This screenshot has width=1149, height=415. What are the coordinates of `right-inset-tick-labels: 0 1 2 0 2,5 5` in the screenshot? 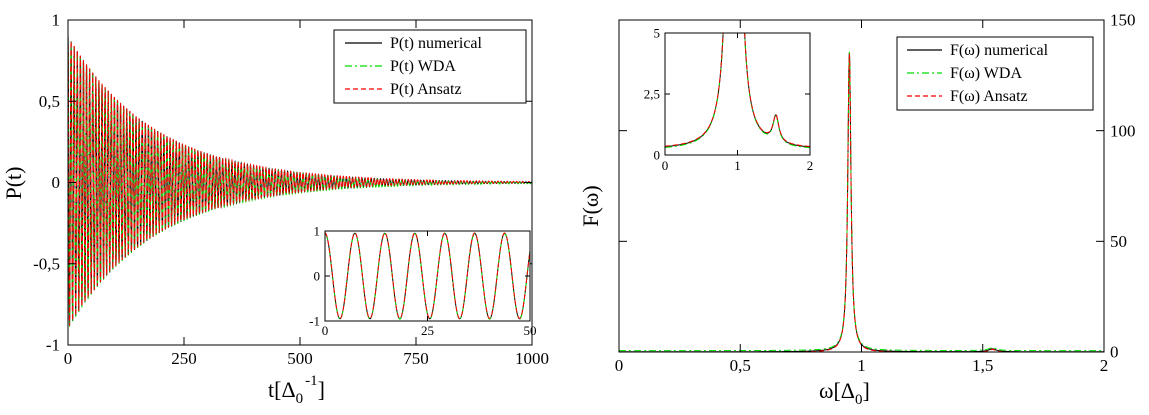 It's located at (729, 99).